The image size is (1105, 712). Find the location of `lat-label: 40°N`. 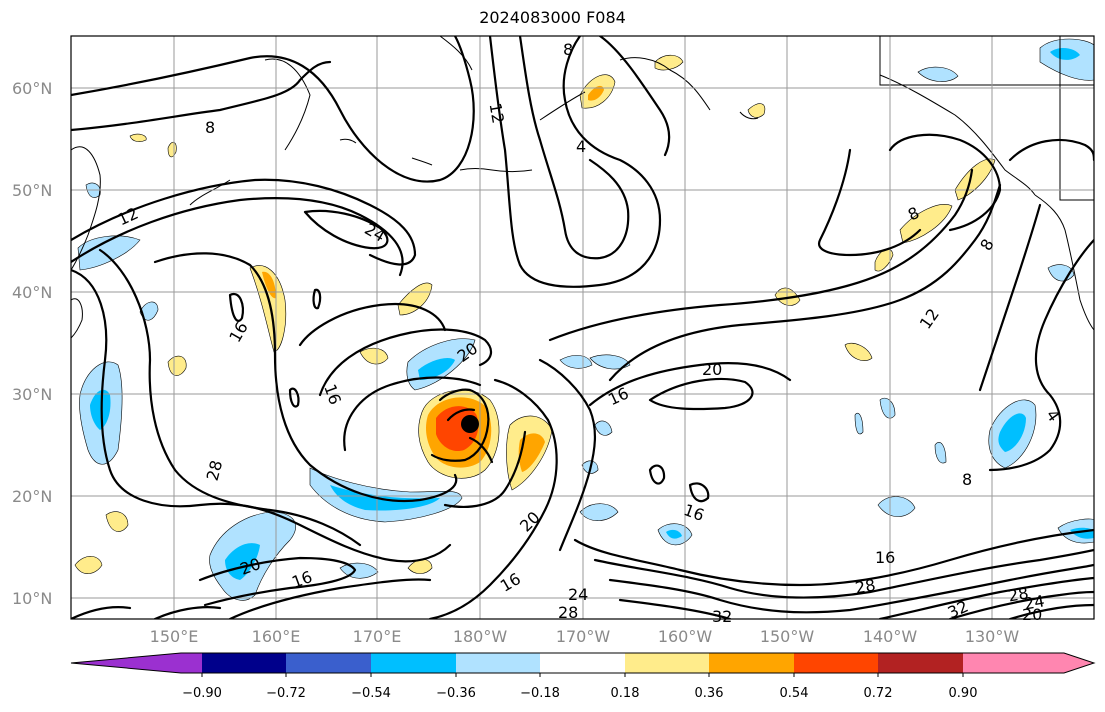

lat-label: 40°N is located at coordinates (32, 292).